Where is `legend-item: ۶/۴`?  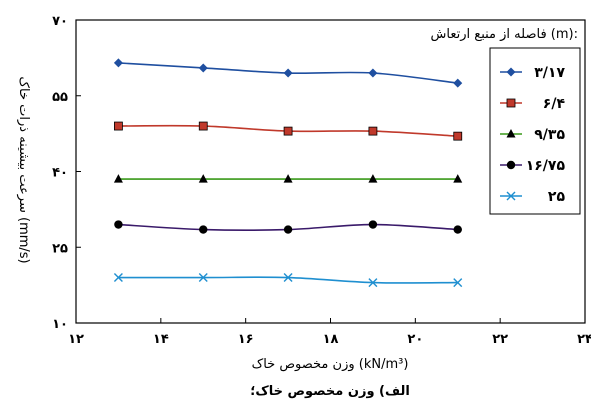 legend-item: ۶/۴ is located at coordinates (532, 104).